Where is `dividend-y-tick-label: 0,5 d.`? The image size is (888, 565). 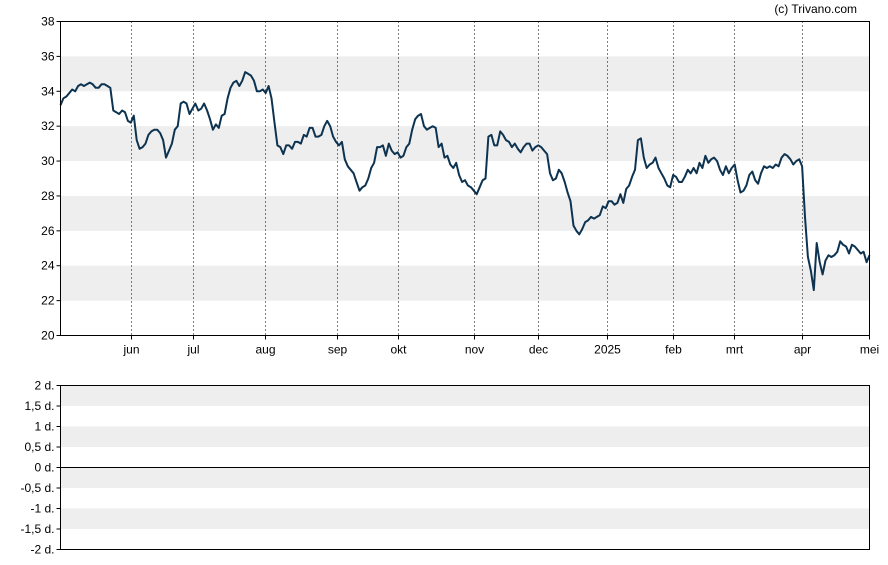
dividend-y-tick-label: 0,5 d. is located at coordinates (39, 447).